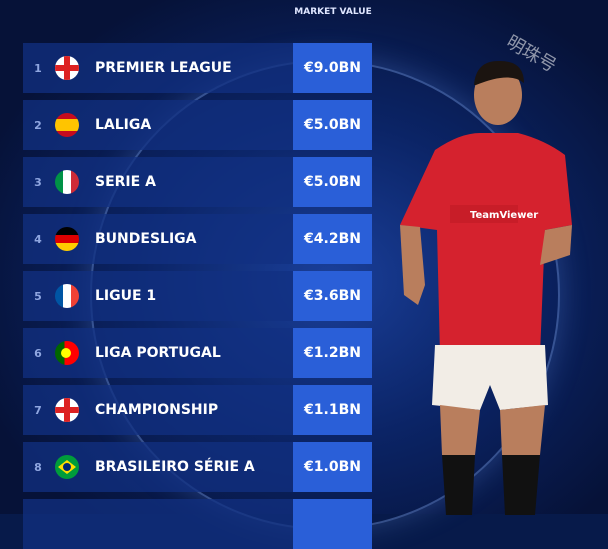  Describe the element at coordinates (38, 353) in the screenshot. I see `rank-number: 6` at that location.